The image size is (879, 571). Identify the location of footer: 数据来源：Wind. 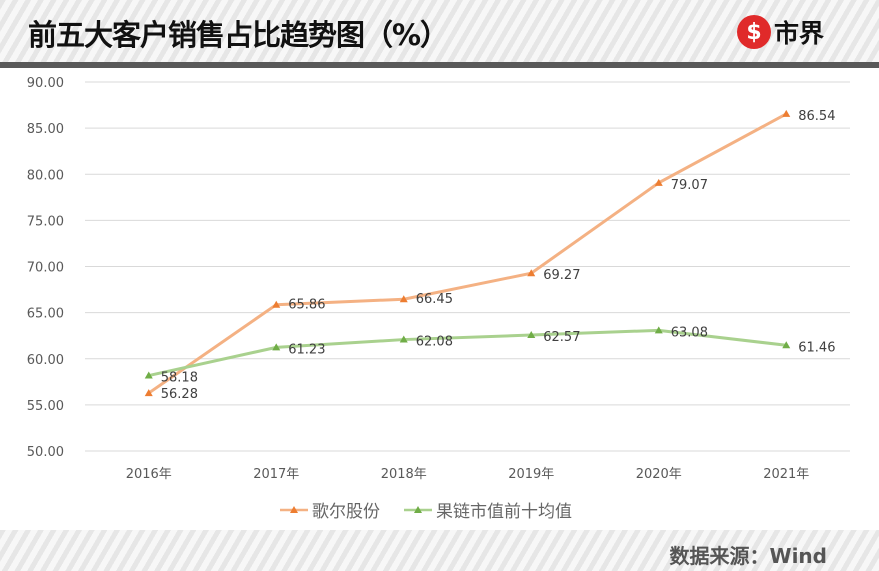
(439, 550).